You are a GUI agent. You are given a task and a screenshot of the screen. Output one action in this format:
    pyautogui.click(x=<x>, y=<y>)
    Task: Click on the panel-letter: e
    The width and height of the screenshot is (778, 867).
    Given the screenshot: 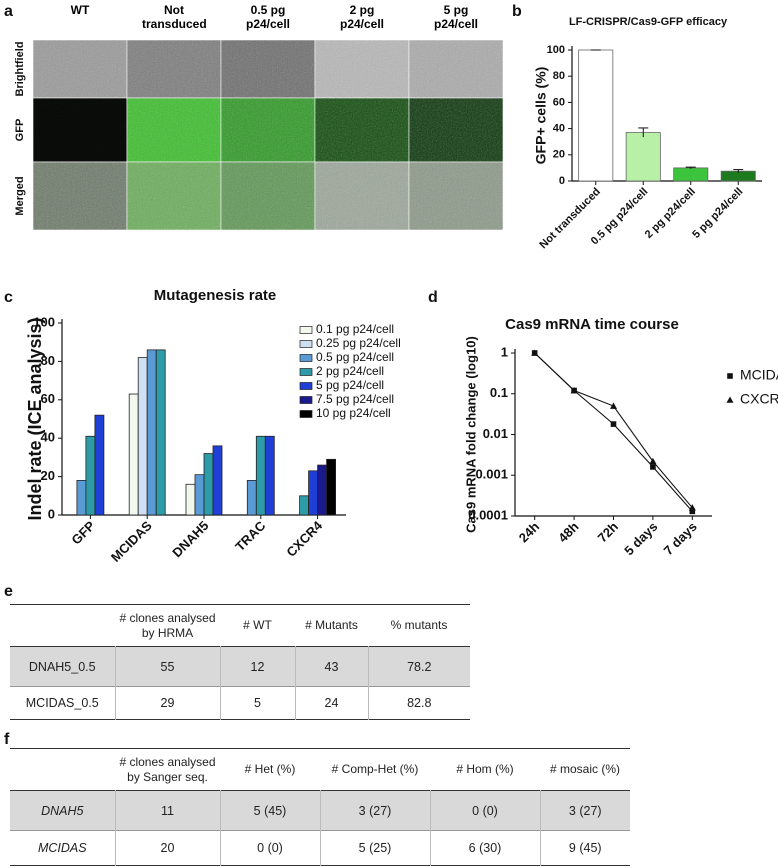 What is the action you would take?
    pyautogui.click(x=8, y=591)
    